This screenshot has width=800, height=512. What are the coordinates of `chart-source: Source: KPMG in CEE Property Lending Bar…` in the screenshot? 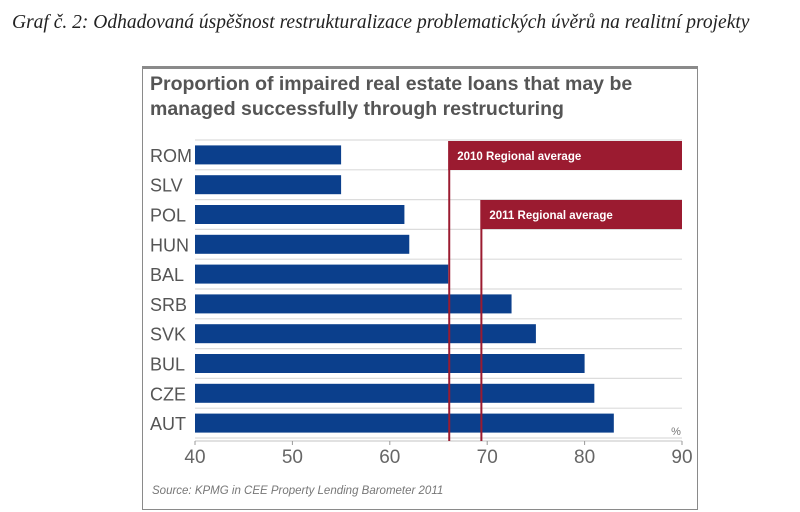 It's located at (298, 491).